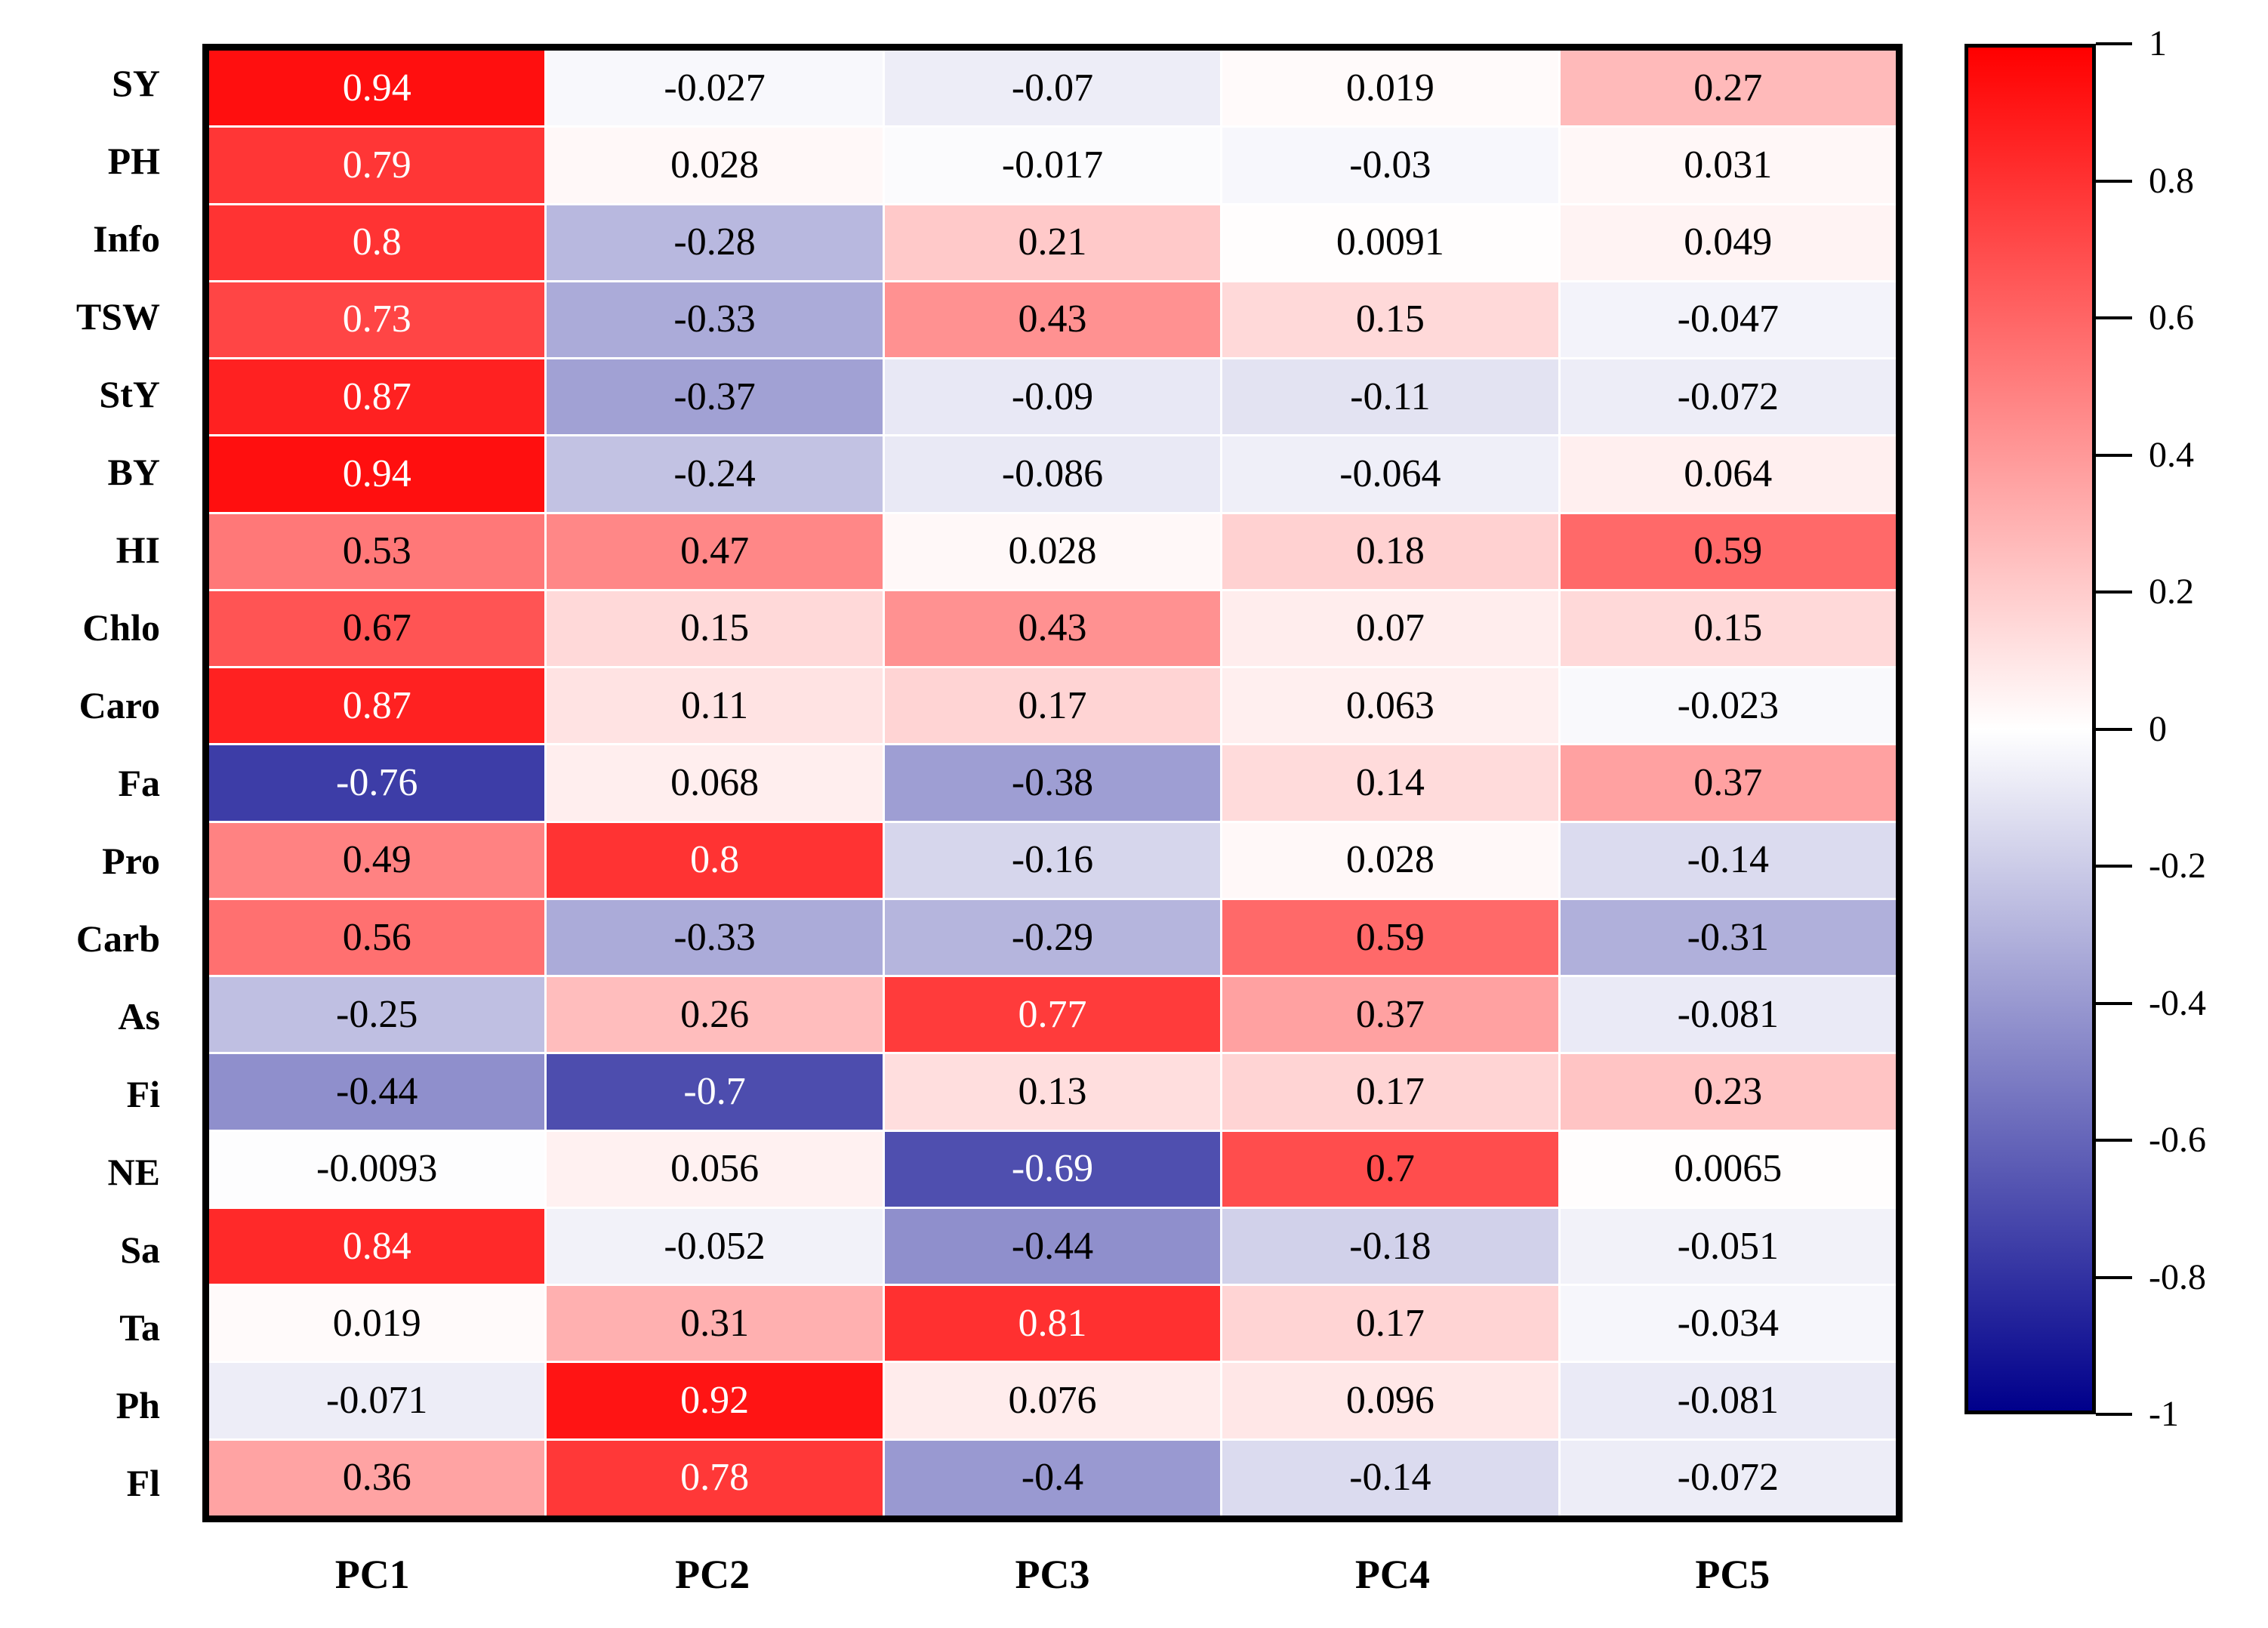 Image resolution: width=2268 pixels, height=1628 pixels. What do you see at coordinates (715, 397) in the screenshot?
I see `heatmap-cell: -0.37` at bounding box center [715, 397].